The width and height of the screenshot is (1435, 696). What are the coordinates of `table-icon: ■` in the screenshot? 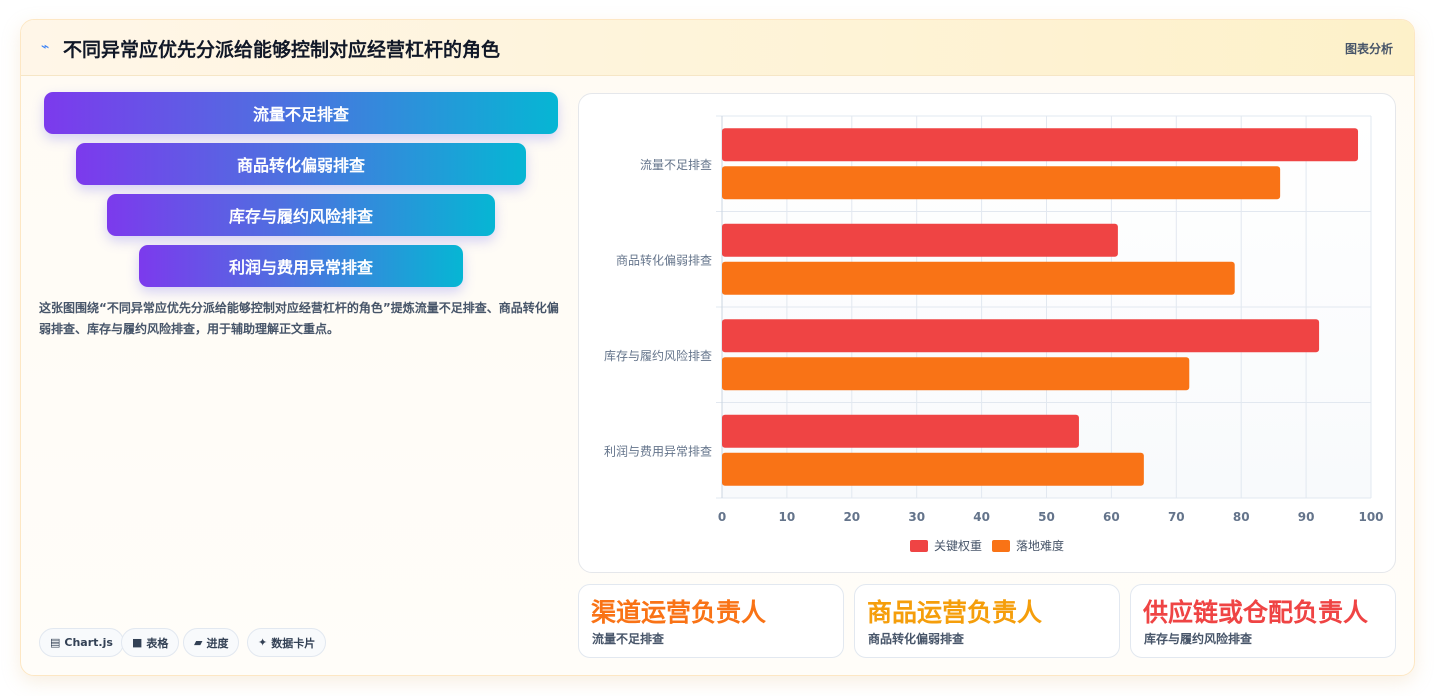 It's located at (137, 642).